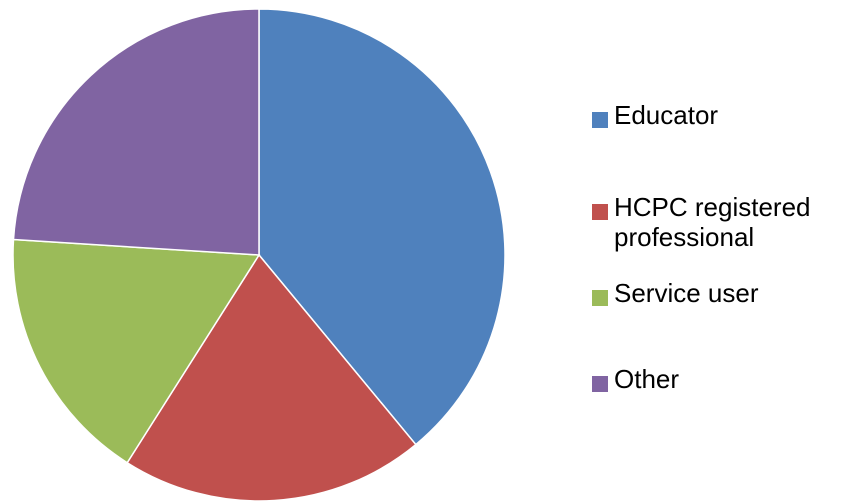 This screenshot has height=502, width=860. What do you see at coordinates (726, 379) in the screenshot?
I see `legend-item-other: Other` at bounding box center [726, 379].